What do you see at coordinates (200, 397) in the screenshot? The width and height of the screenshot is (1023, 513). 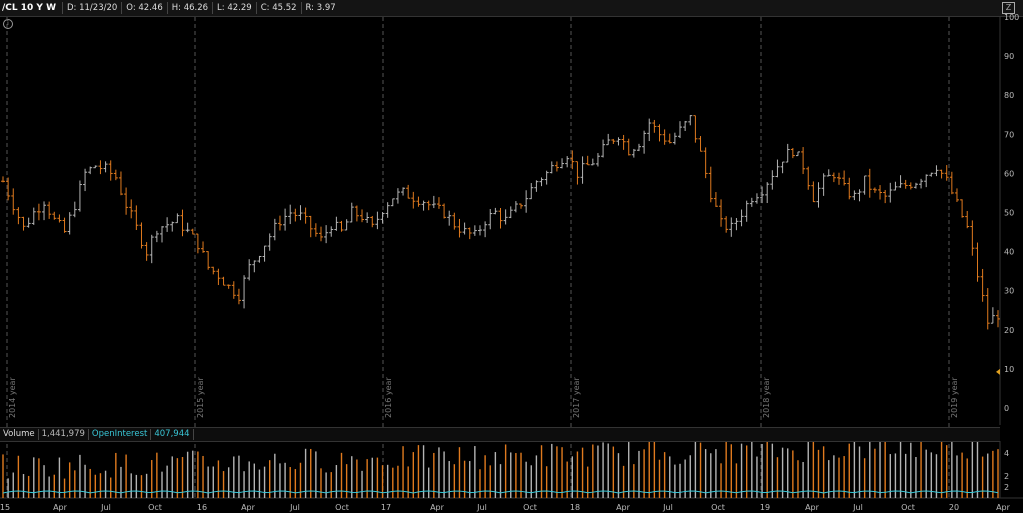 I see `year-separator-label: 2015 year` at bounding box center [200, 397].